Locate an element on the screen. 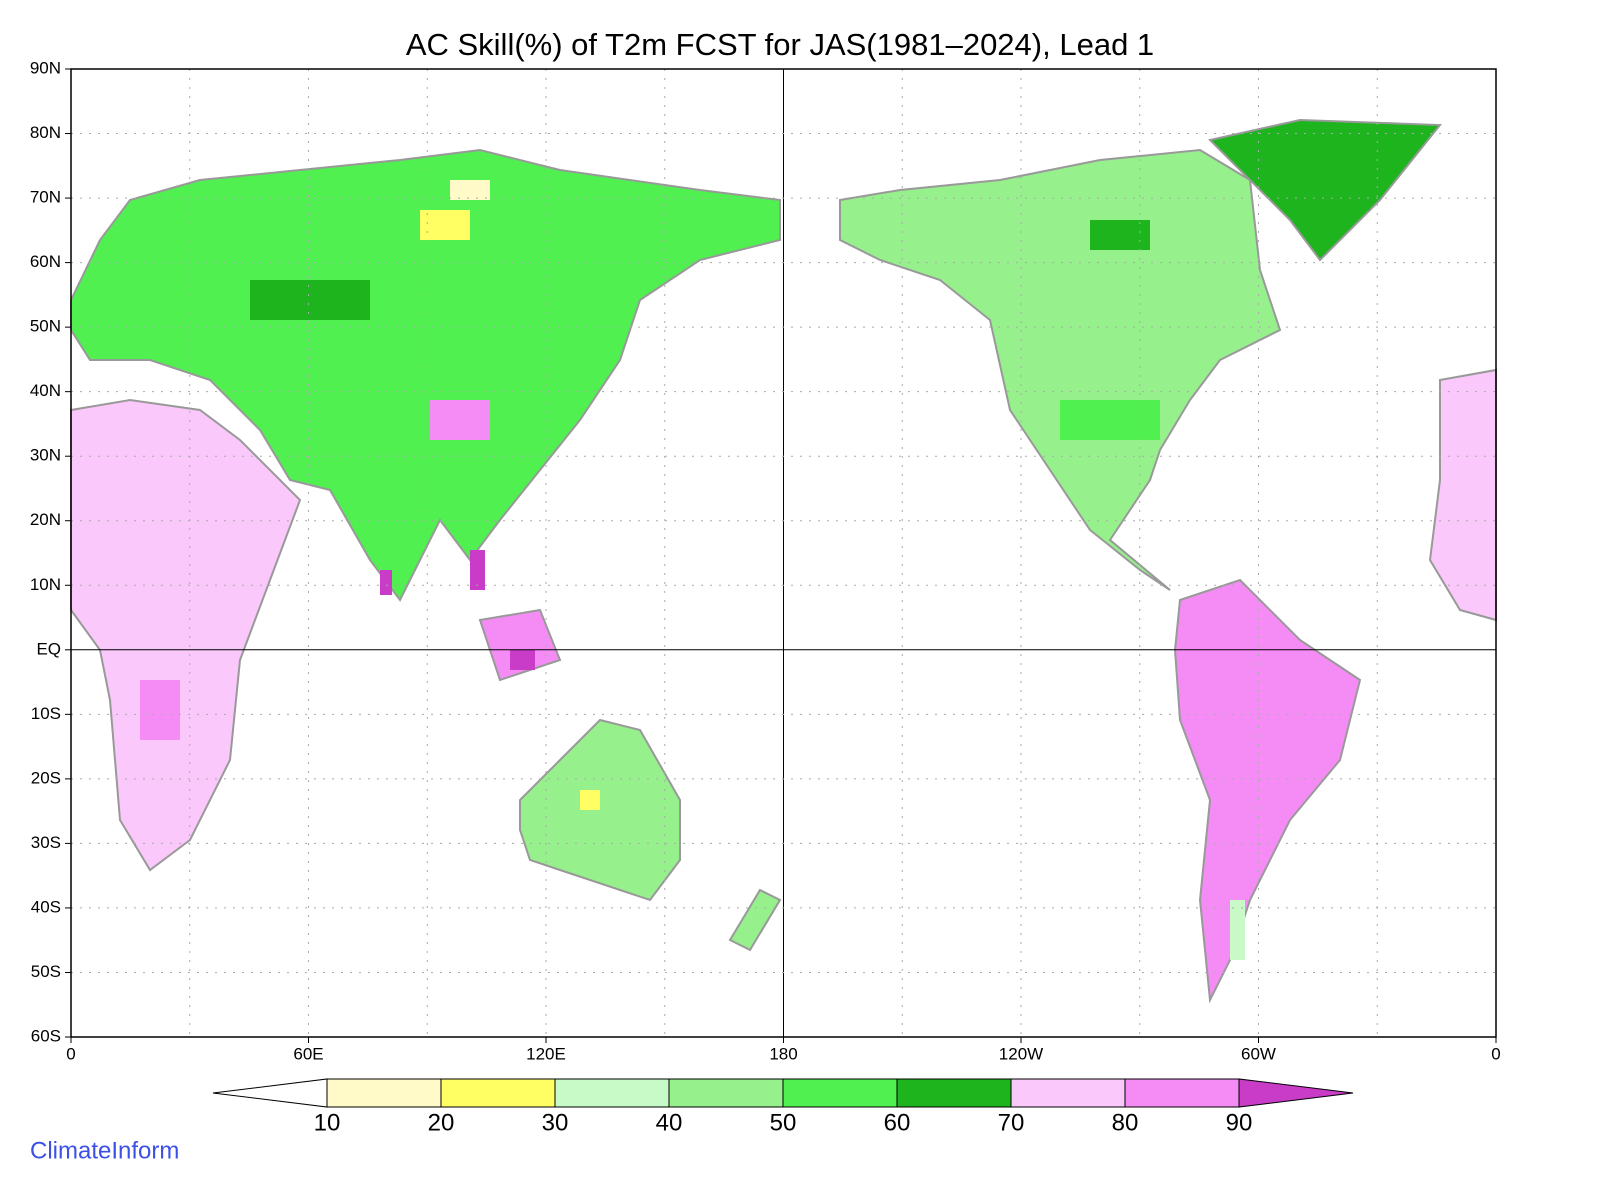 This screenshot has height=1200, width=1600. credit: ClimateInform is located at coordinates (104, 1150).